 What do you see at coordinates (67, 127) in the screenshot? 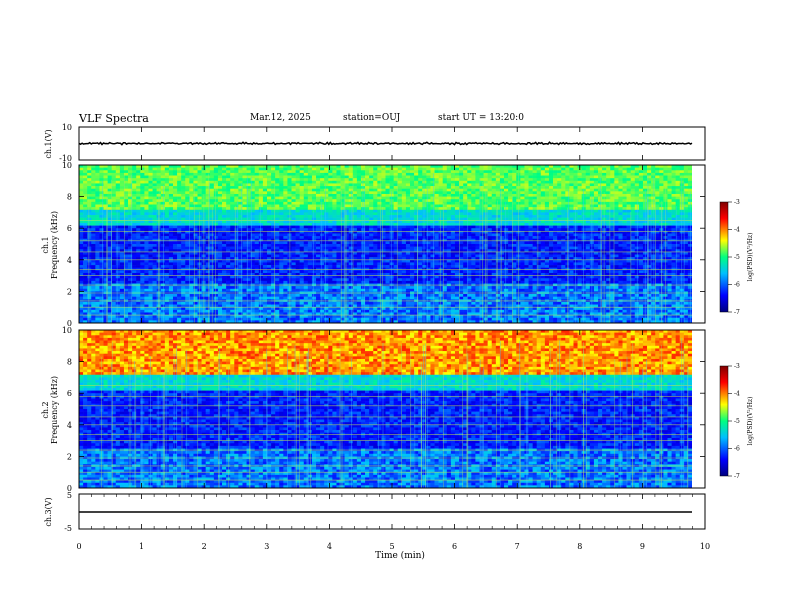
I see `ch1-ytick-top: 10` at bounding box center [67, 127].